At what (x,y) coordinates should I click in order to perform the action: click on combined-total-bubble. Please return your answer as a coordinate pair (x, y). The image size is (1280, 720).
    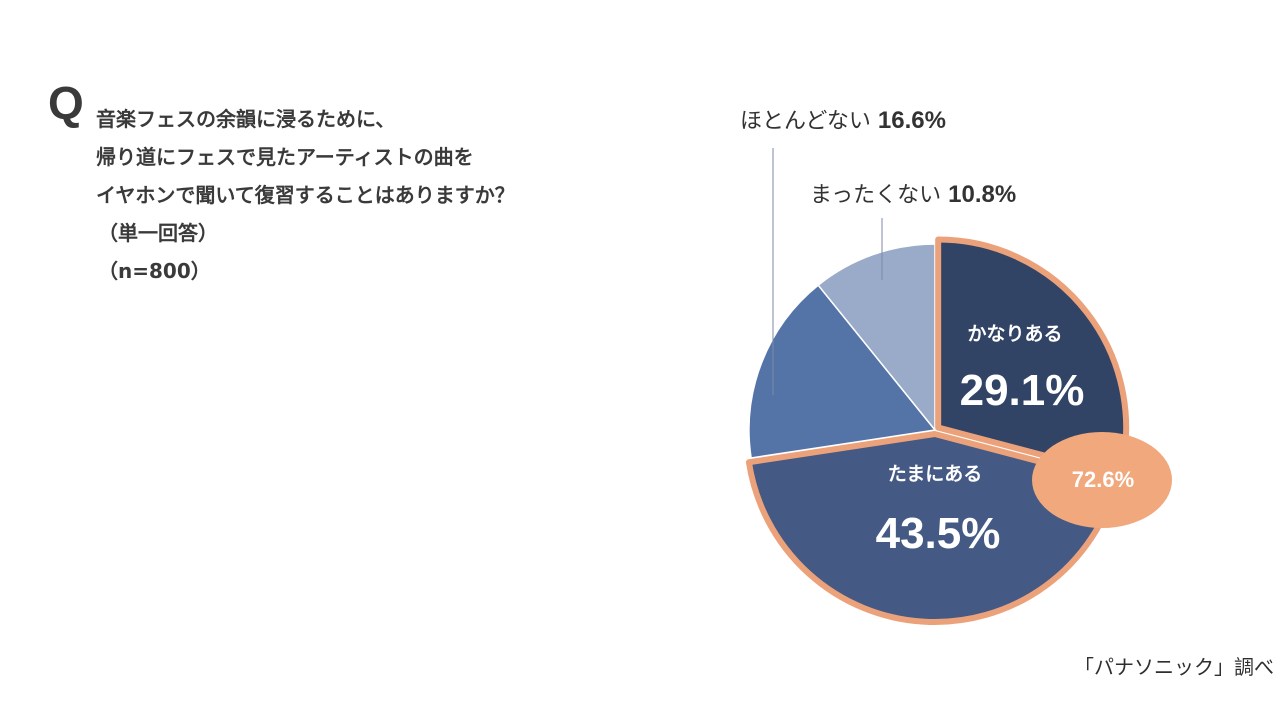
    Looking at the image, I should click on (1102, 480).